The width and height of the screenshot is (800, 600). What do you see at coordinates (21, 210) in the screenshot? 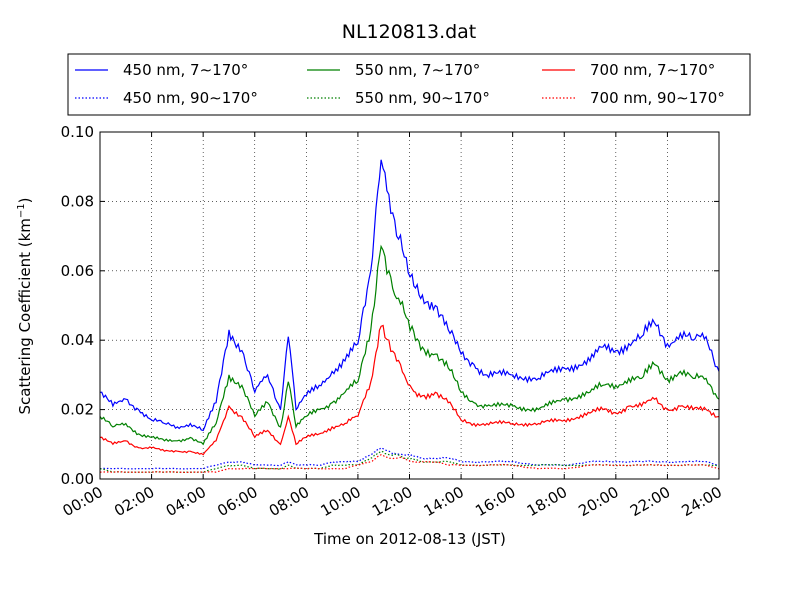
I see `y-axis-label-superscript: −1` at bounding box center [21, 210].